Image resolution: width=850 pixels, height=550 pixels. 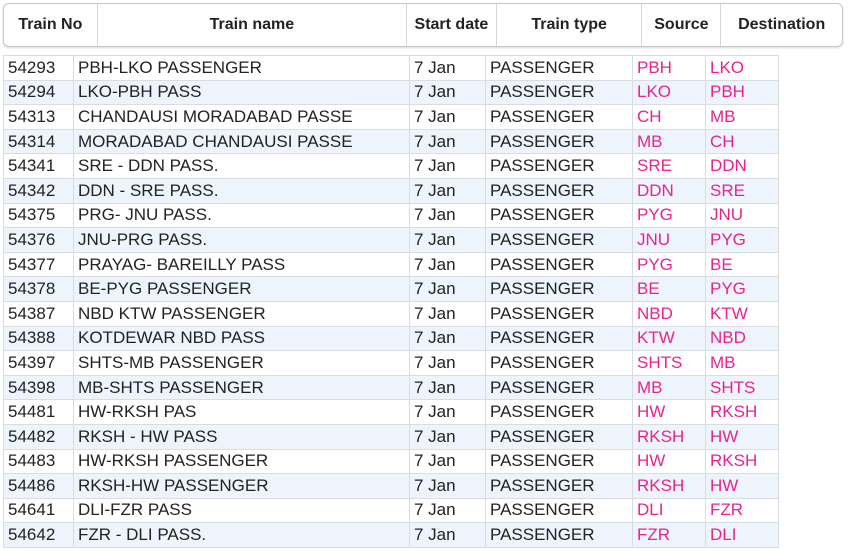 I want to click on destination-cell: RKSH, so click(x=742, y=412).